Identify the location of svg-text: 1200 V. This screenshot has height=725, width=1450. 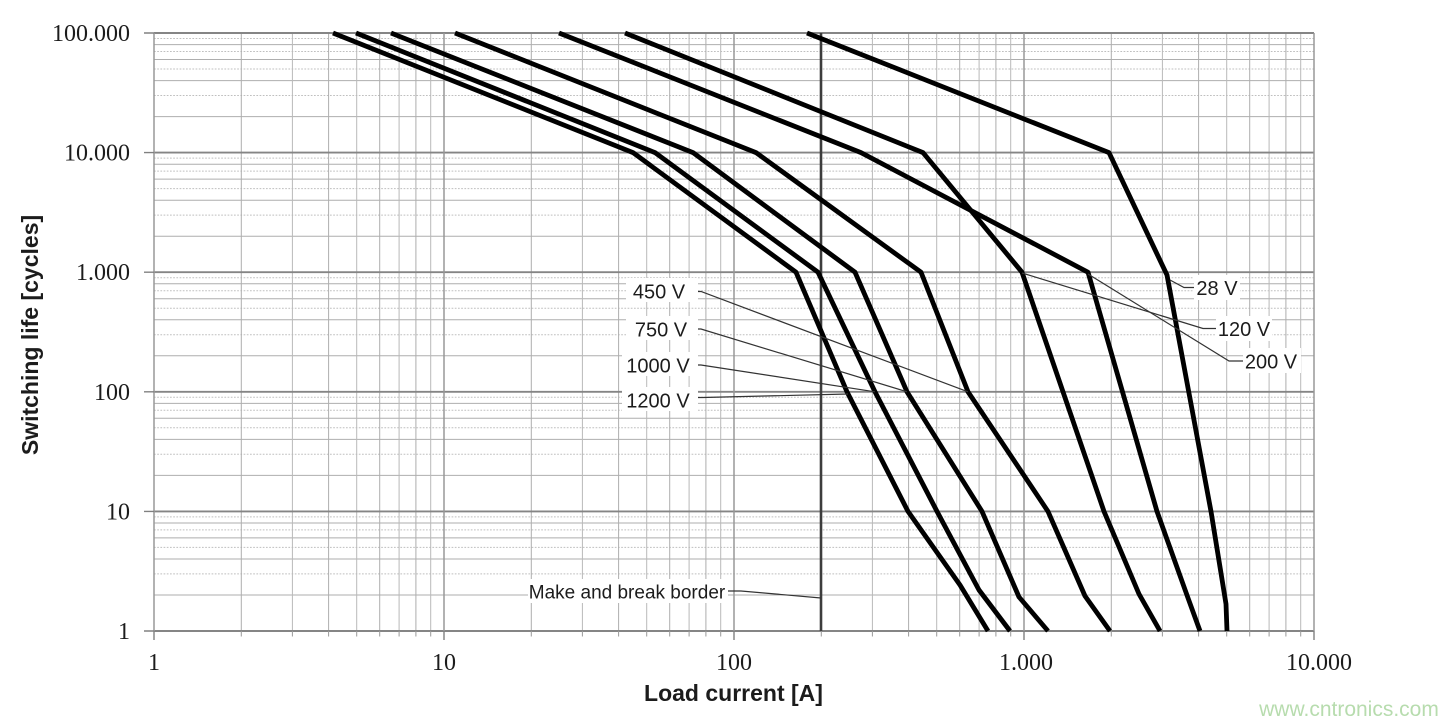
(658, 402).